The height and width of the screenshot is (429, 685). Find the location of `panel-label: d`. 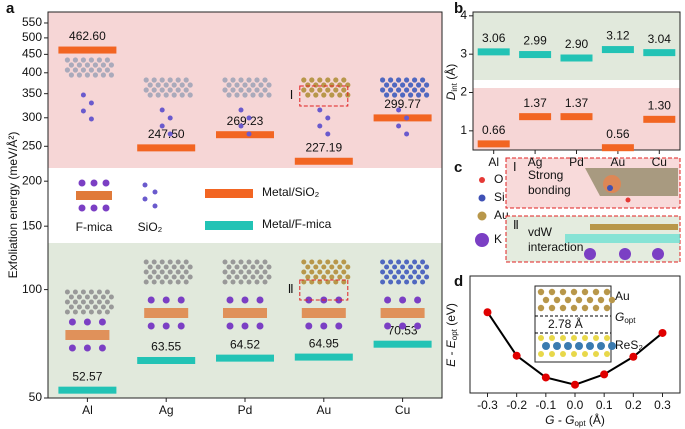

panel-label: d is located at coordinates (458, 281).